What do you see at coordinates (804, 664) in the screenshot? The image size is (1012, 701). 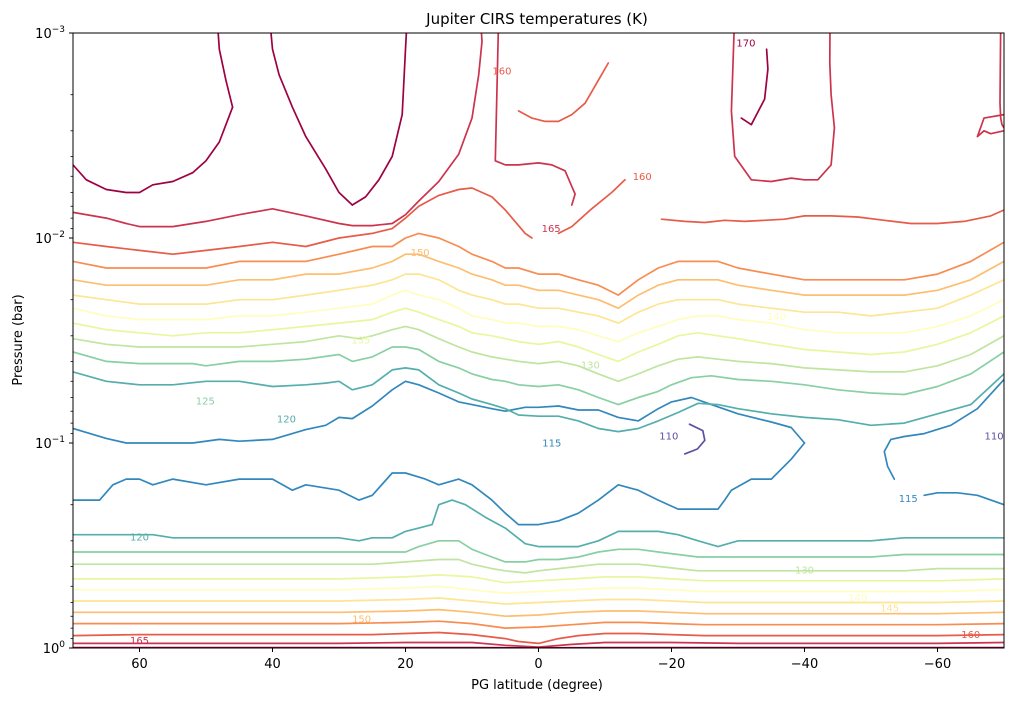 I see `x-tick-label: −40` at bounding box center [804, 664].